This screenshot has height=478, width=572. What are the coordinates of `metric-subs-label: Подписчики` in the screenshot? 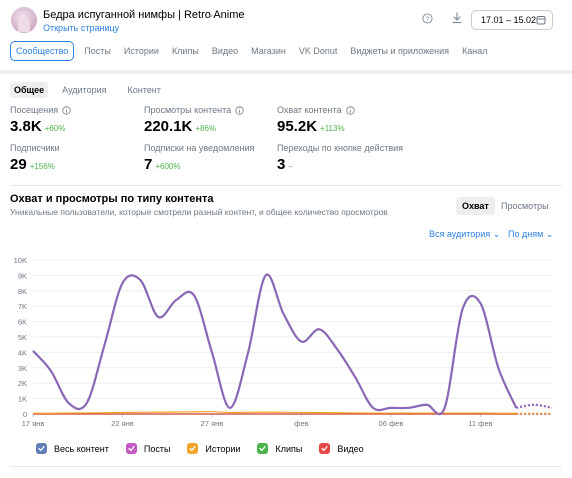 It's located at (35, 148).